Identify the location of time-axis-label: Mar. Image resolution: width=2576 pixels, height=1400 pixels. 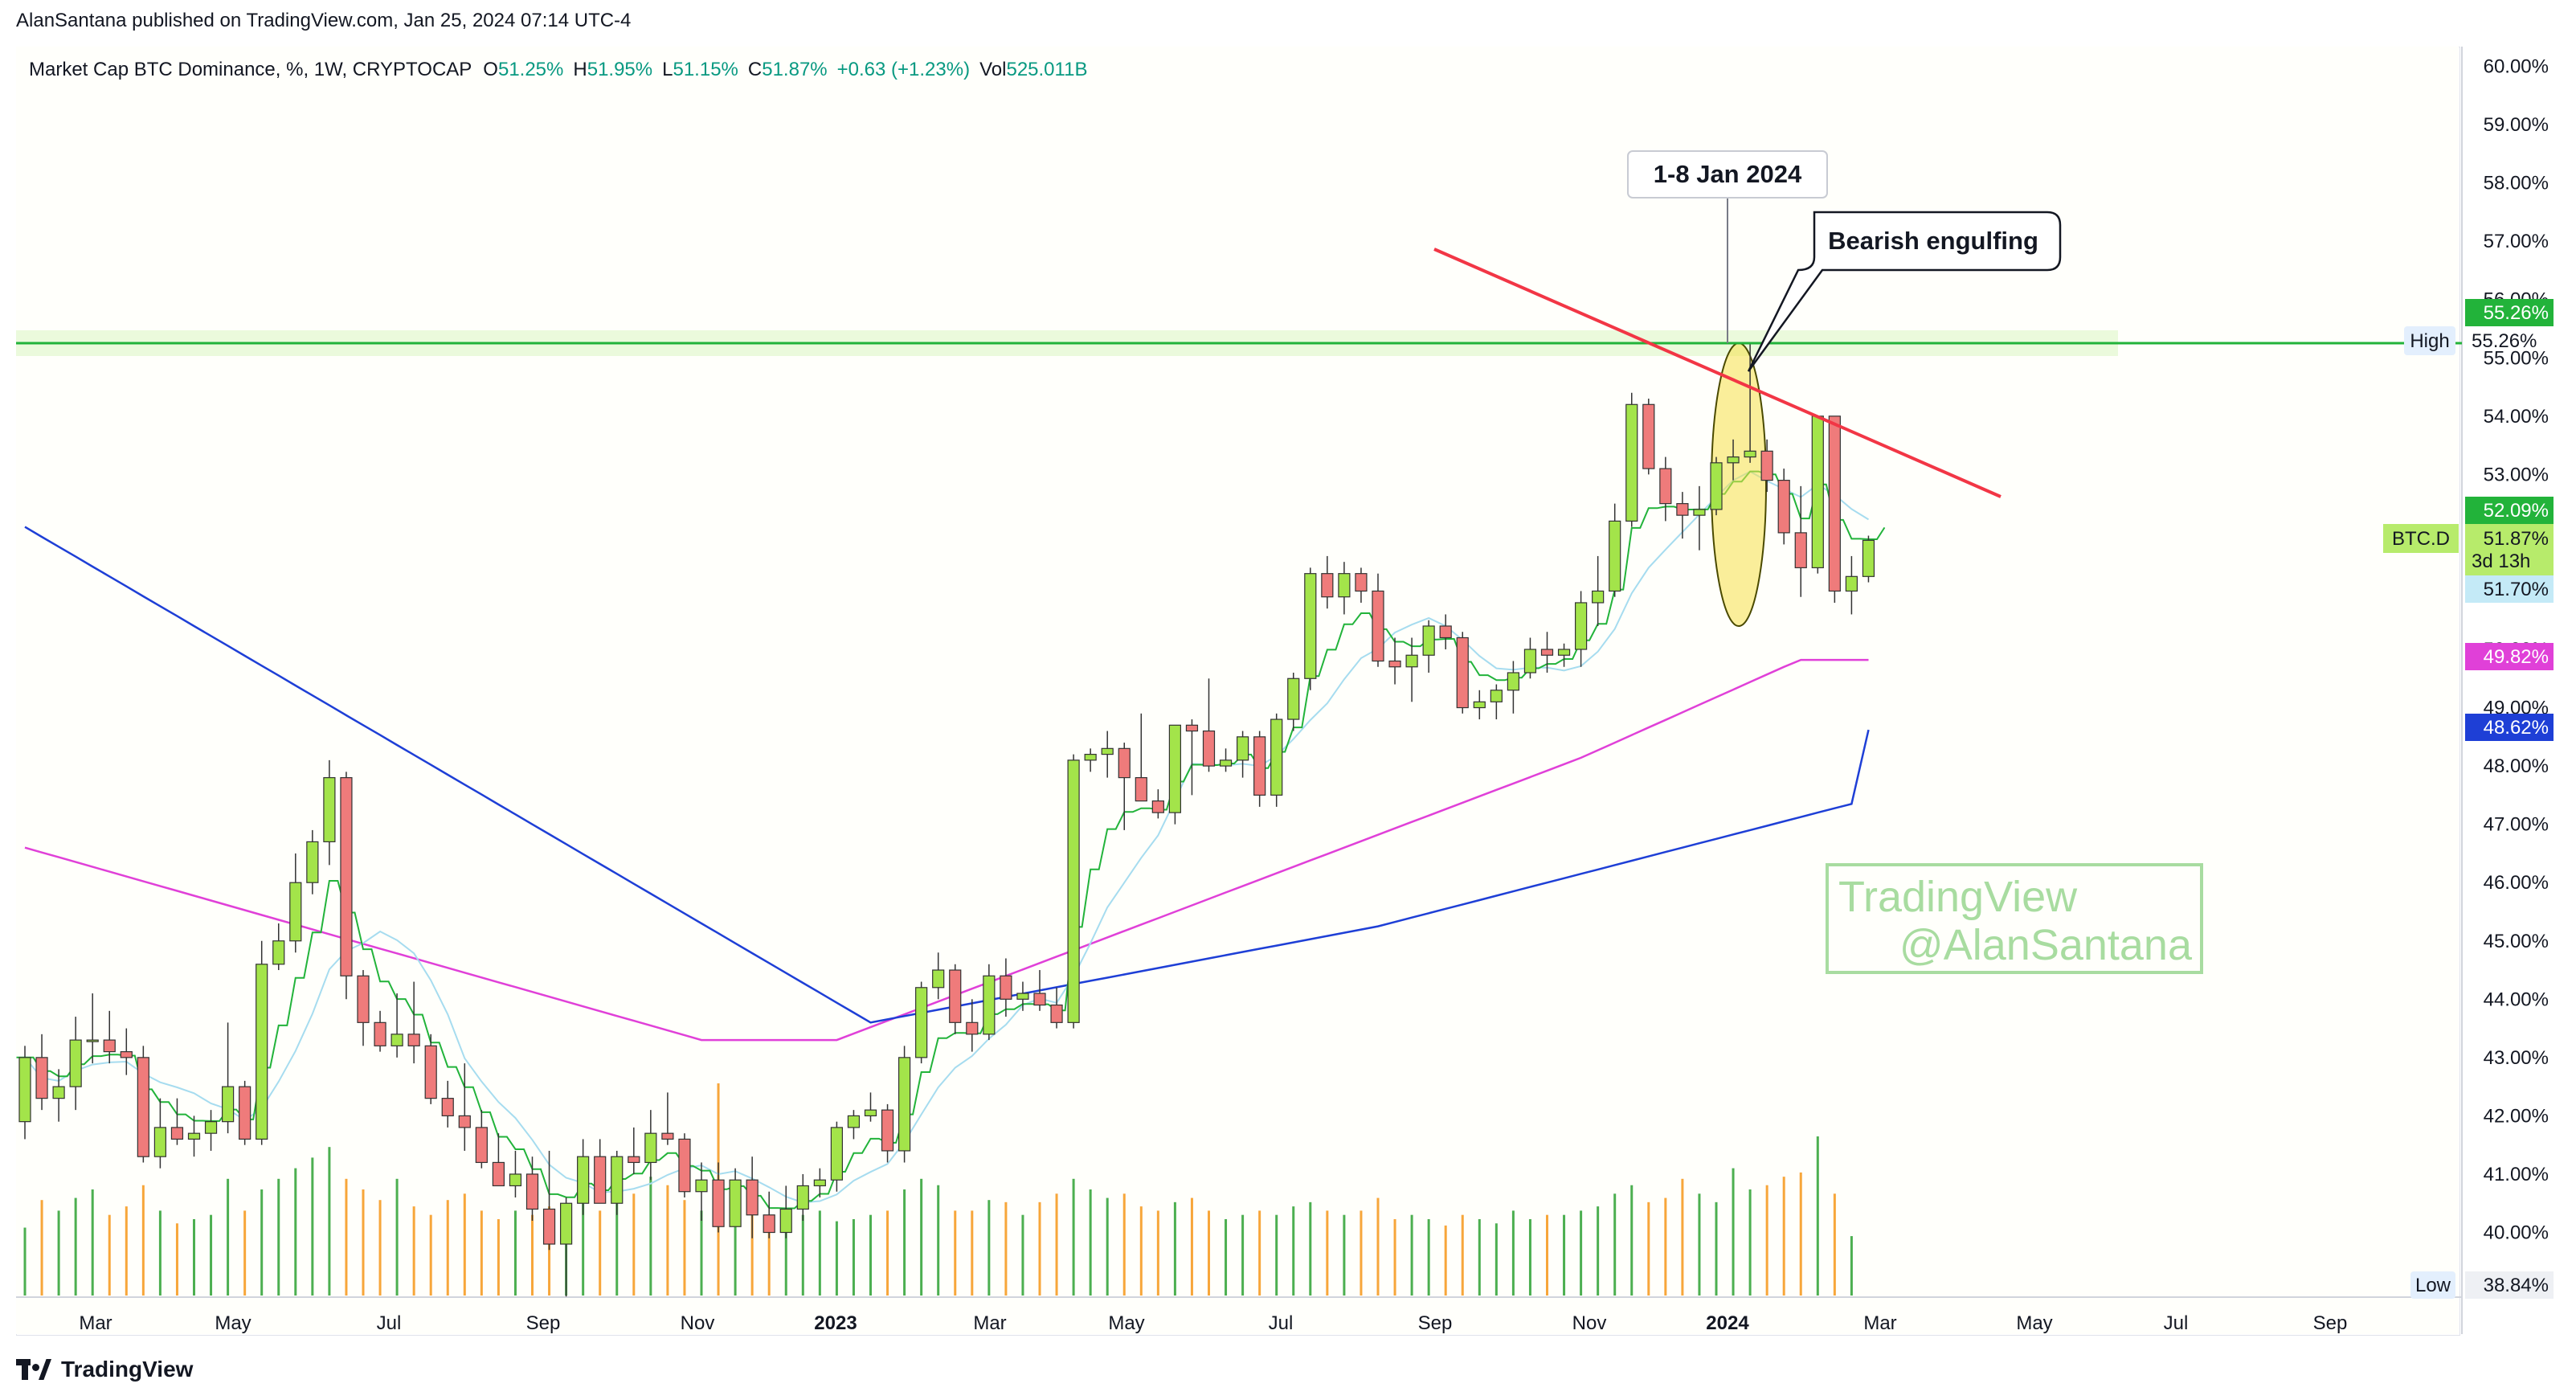
(96, 1323).